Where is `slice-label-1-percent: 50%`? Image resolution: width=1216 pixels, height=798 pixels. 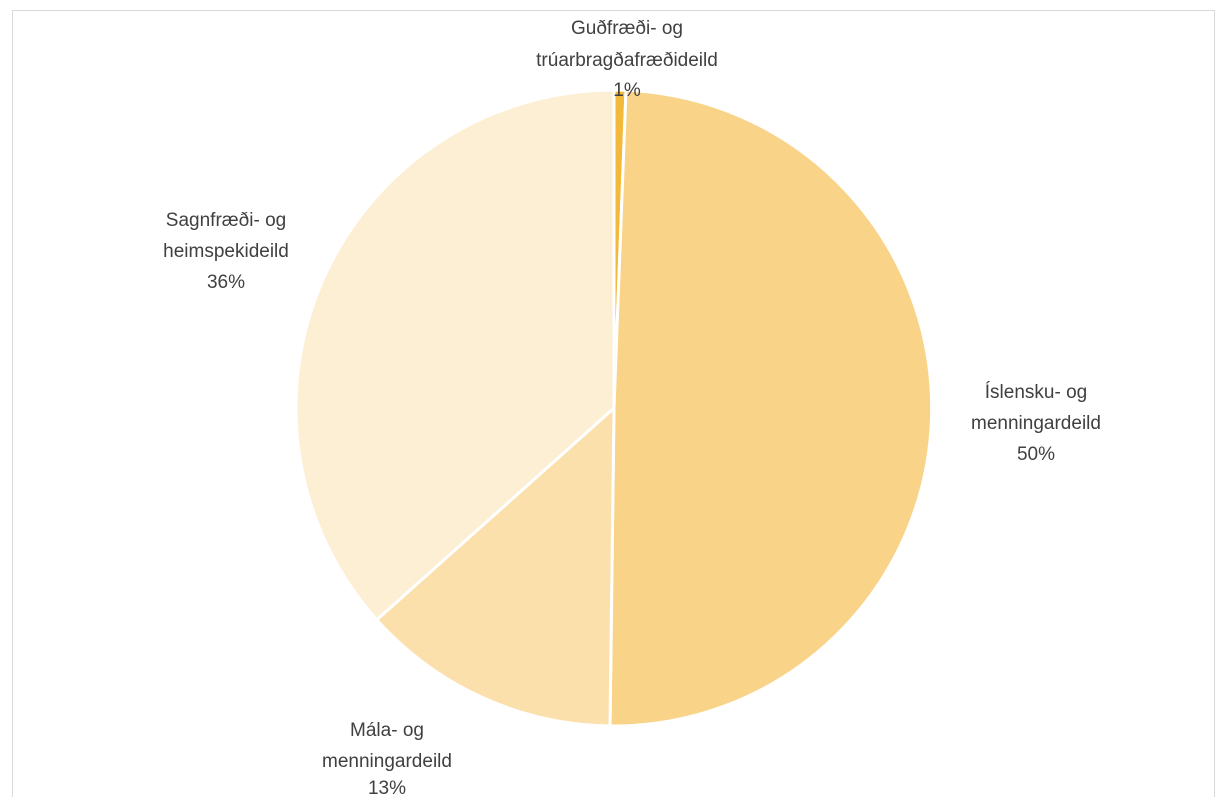
slice-label-1-percent: 50% is located at coordinates (1036, 454).